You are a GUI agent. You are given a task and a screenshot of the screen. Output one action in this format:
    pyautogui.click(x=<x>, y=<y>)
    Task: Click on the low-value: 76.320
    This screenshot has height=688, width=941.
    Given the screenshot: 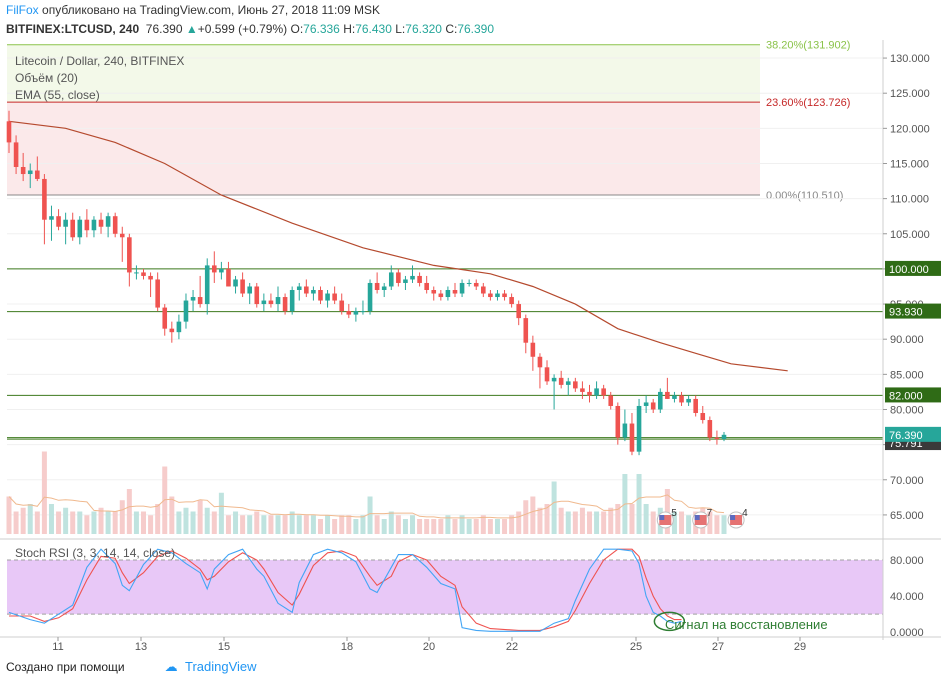 What is the action you would take?
    pyautogui.click(x=423, y=29)
    